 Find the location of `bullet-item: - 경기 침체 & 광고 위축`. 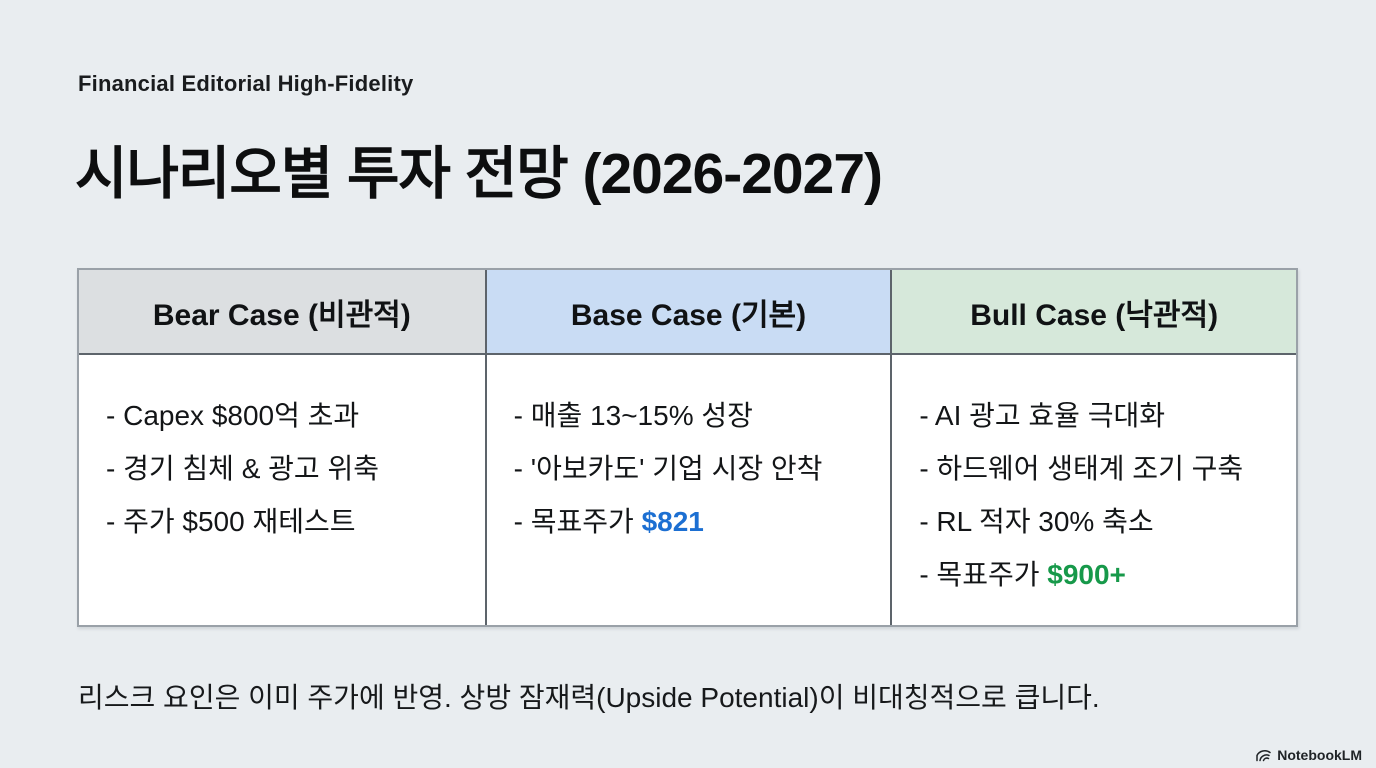

bullet-item: - 경기 침체 & 광고 위축 is located at coordinates (285, 468).